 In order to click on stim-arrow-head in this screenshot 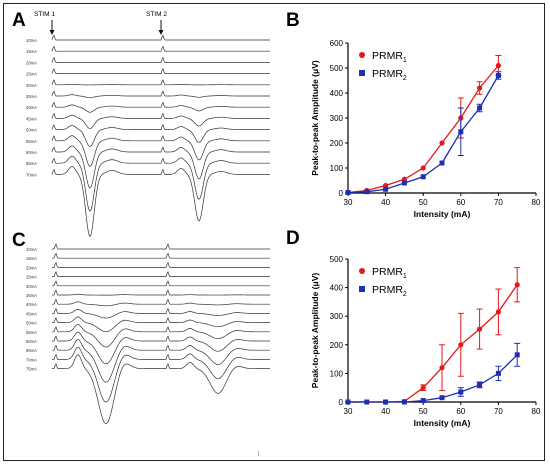, I will do `click(52, 32)`.